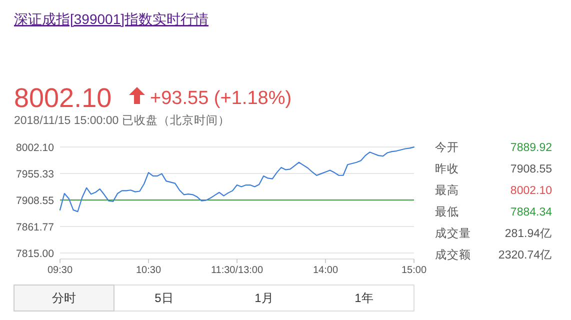  Describe the element at coordinates (64, 298) in the screenshot. I see `text: 分时` at that location.